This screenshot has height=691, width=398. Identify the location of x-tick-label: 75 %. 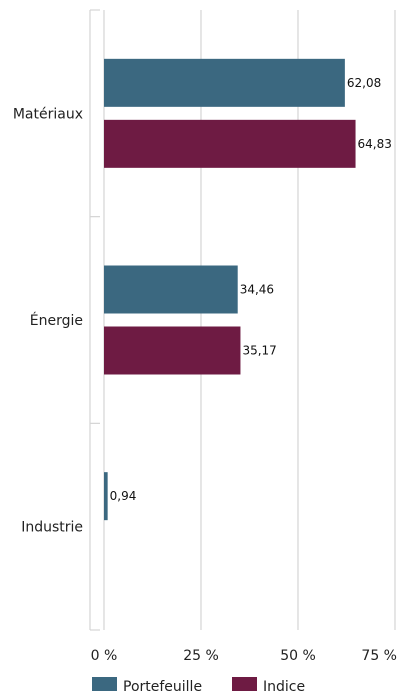
(379, 656).